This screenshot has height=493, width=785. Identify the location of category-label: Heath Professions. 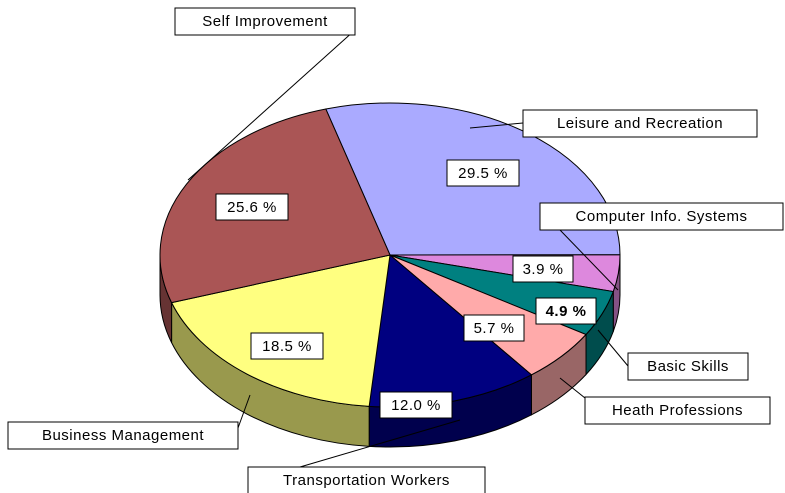
(677, 410).